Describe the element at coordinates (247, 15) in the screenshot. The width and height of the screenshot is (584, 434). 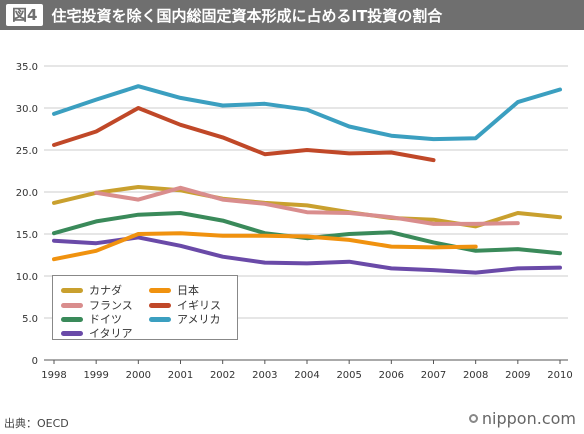
I see `chart-title: 住宅投資を除く国内総固定資本形成に占めるIT投資の割合` at that location.